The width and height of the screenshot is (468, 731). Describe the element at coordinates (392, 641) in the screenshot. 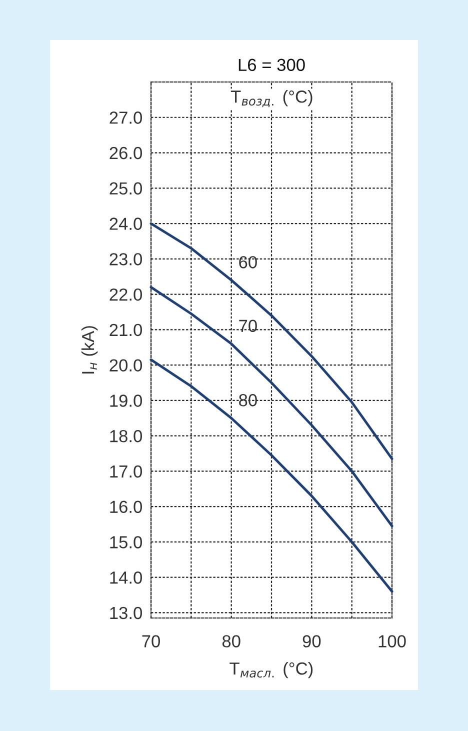

I see `x-tick-label: 100` at that location.